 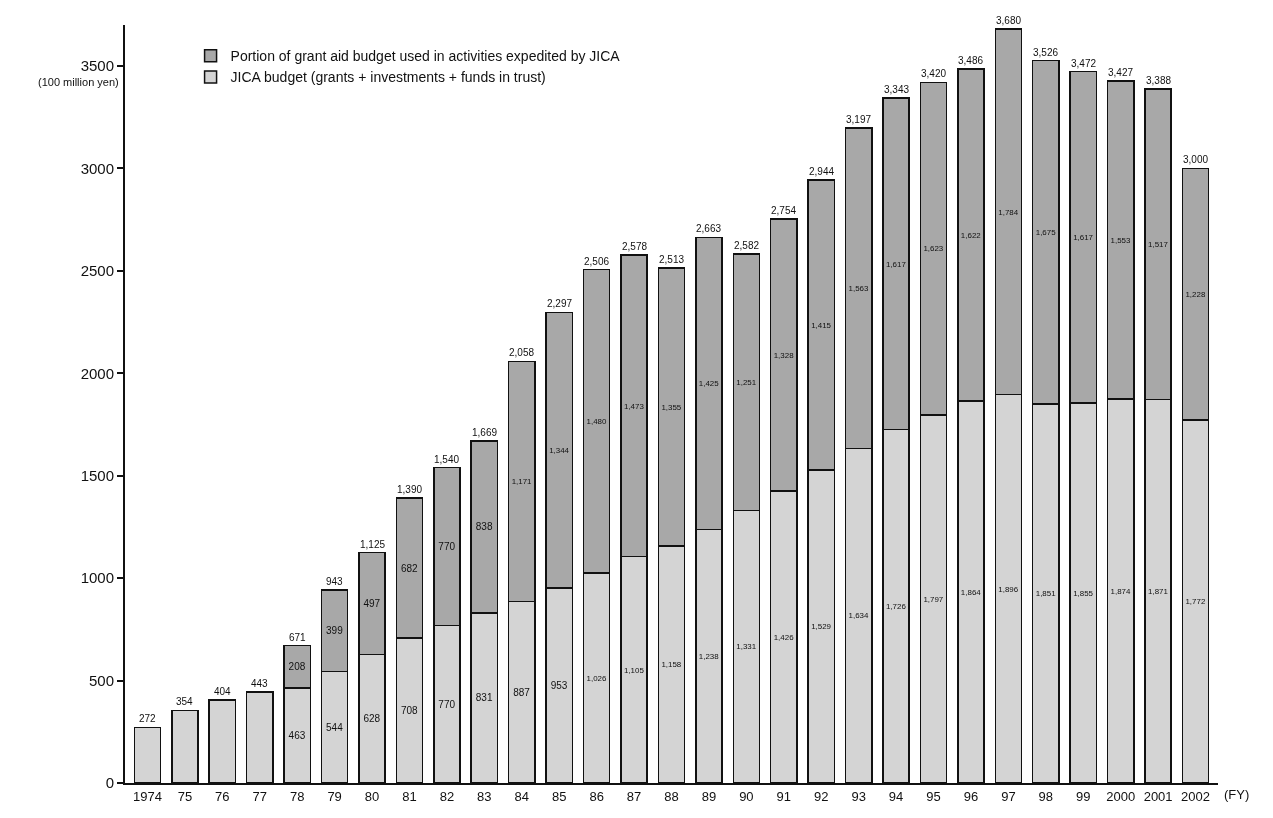 What do you see at coordinates (858, 796) in the screenshot?
I see `x-tick-label: 93` at bounding box center [858, 796].